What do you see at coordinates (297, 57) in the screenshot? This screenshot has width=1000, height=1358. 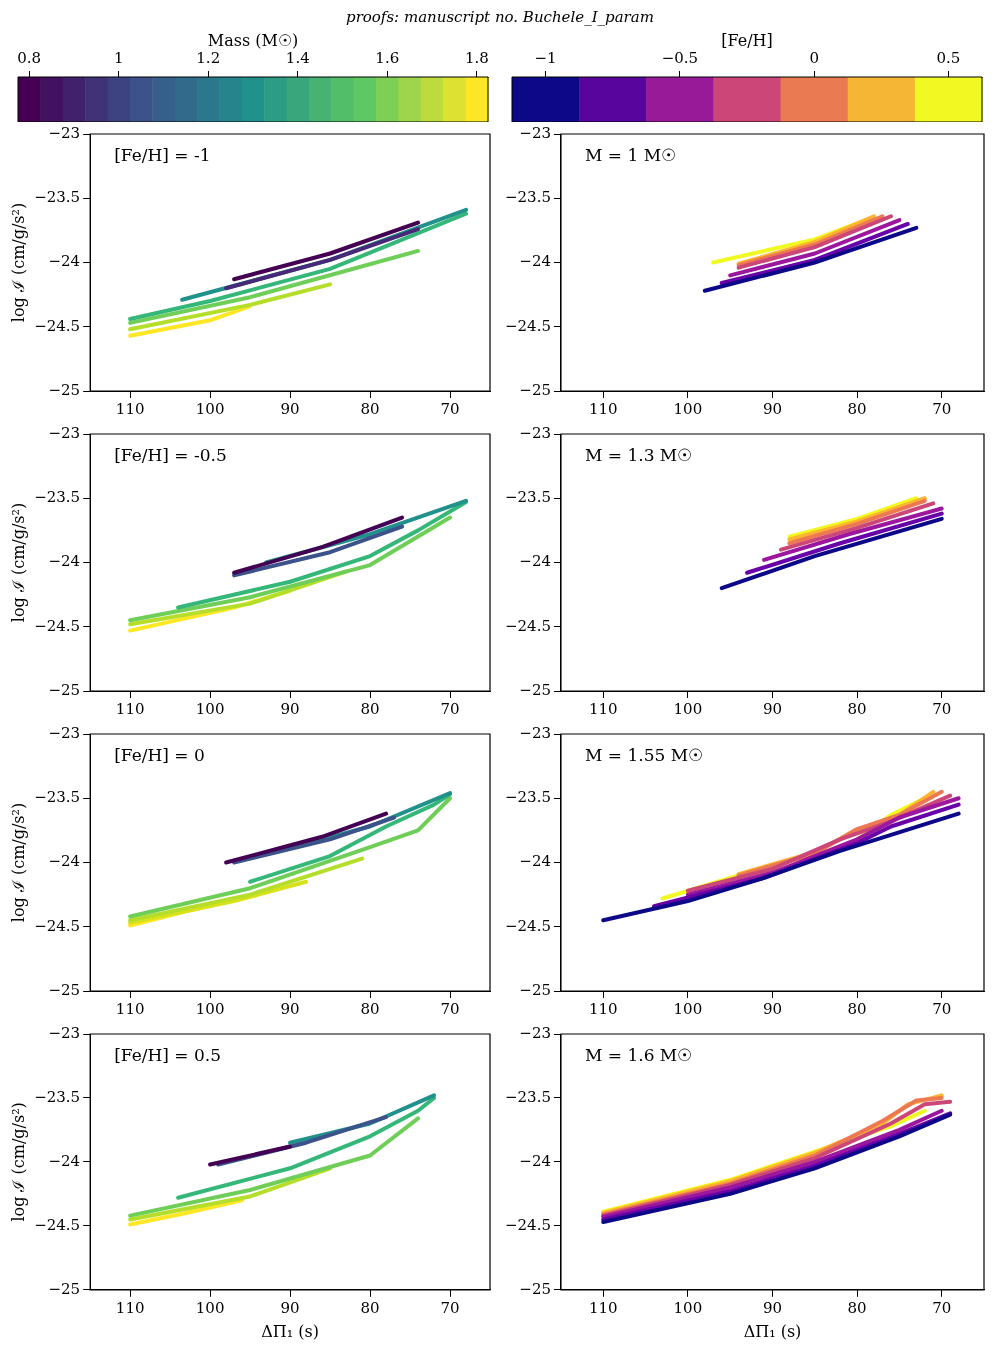 I see `color-bar-label: 1.4` at bounding box center [297, 57].